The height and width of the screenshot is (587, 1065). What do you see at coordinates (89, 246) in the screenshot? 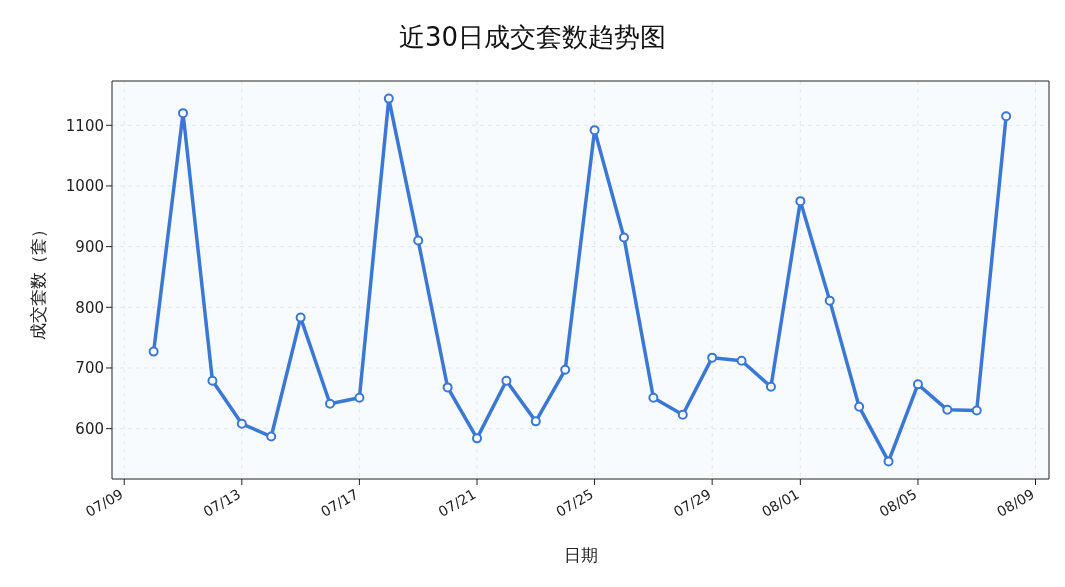
I see `y-tick-label: 900` at bounding box center [89, 246].